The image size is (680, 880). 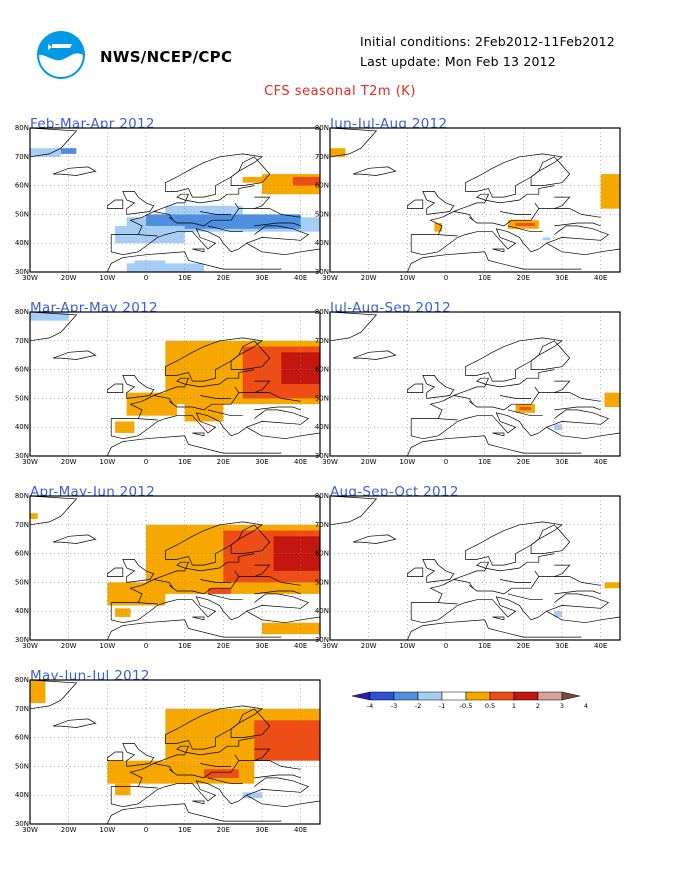 I want to click on legend-label: 4, so click(x=586, y=706).